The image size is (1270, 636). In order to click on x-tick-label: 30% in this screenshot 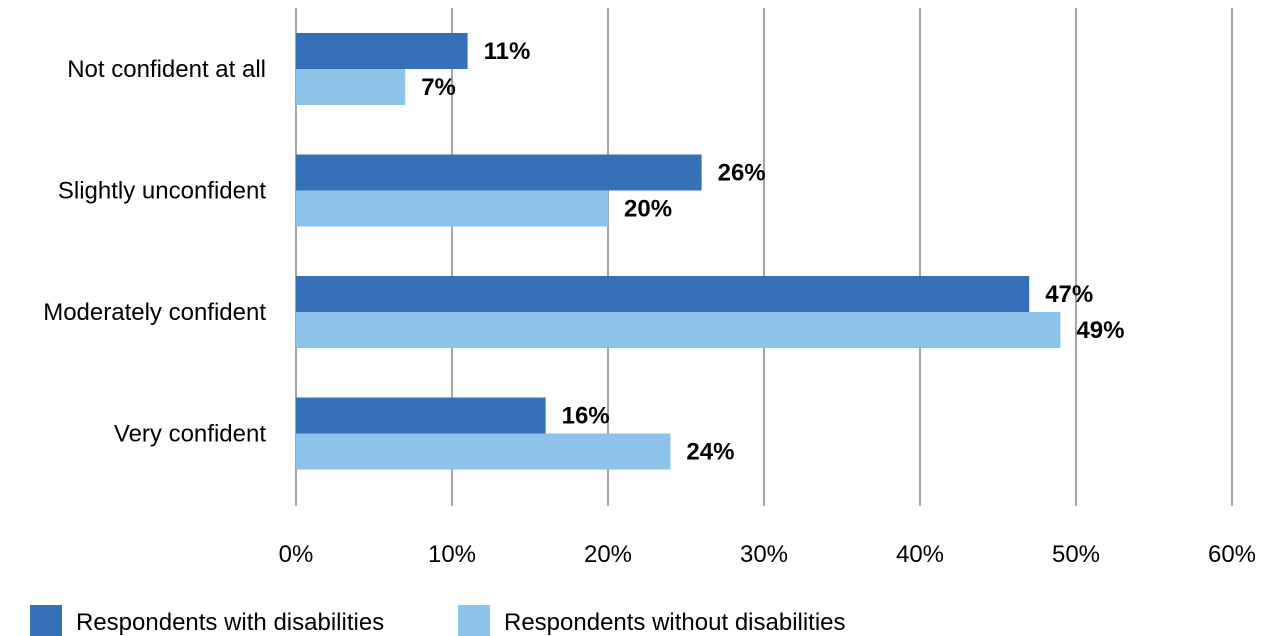, I will do `click(764, 554)`.